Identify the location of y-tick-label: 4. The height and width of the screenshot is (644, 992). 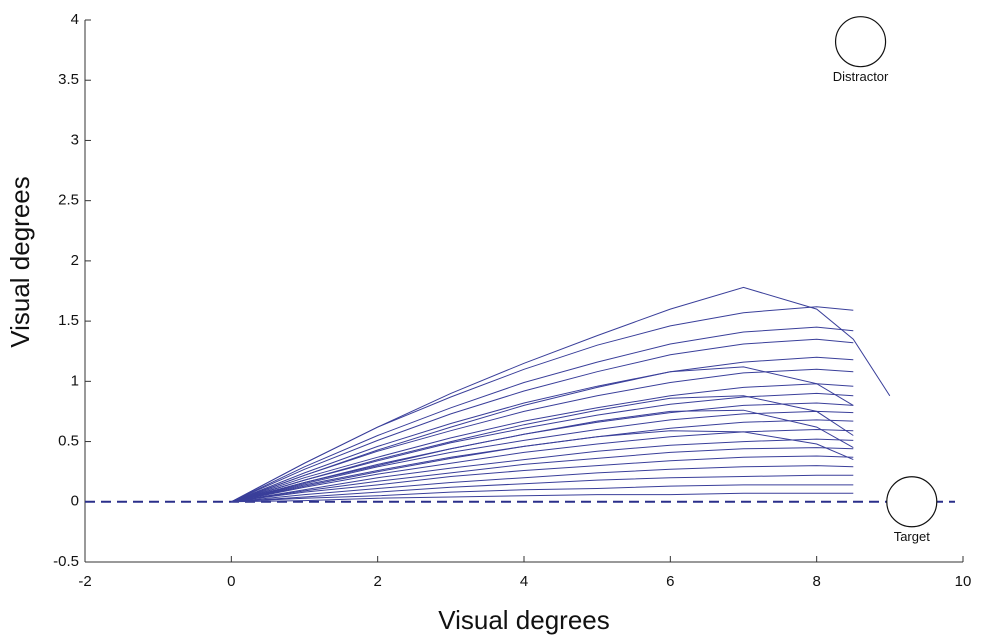
(75, 19).